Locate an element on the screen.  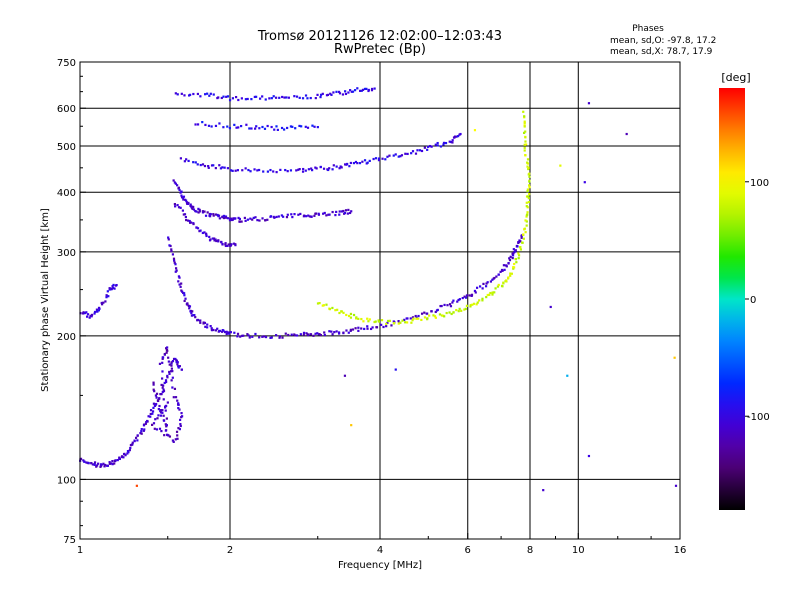
colorbar-gradient is located at coordinates (732, 299).